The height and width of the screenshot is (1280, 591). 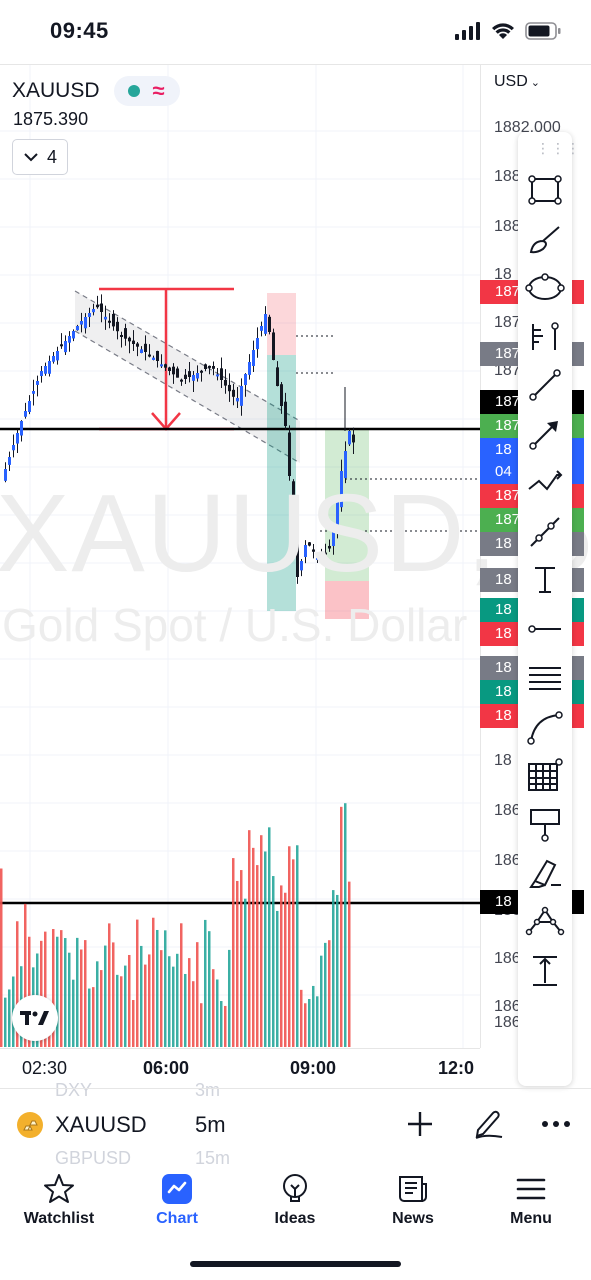 What do you see at coordinates (545, 922) in the screenshot?
I see `tool-pattern` at bounding box center [545, 922].